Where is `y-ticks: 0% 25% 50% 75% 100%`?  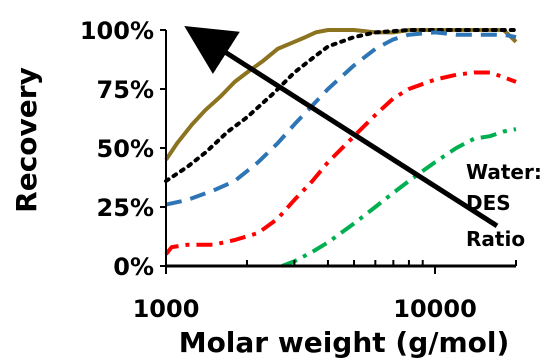
y-ticks: 0% 25% 50% 75% 100% is located at coordinates (123, 149).